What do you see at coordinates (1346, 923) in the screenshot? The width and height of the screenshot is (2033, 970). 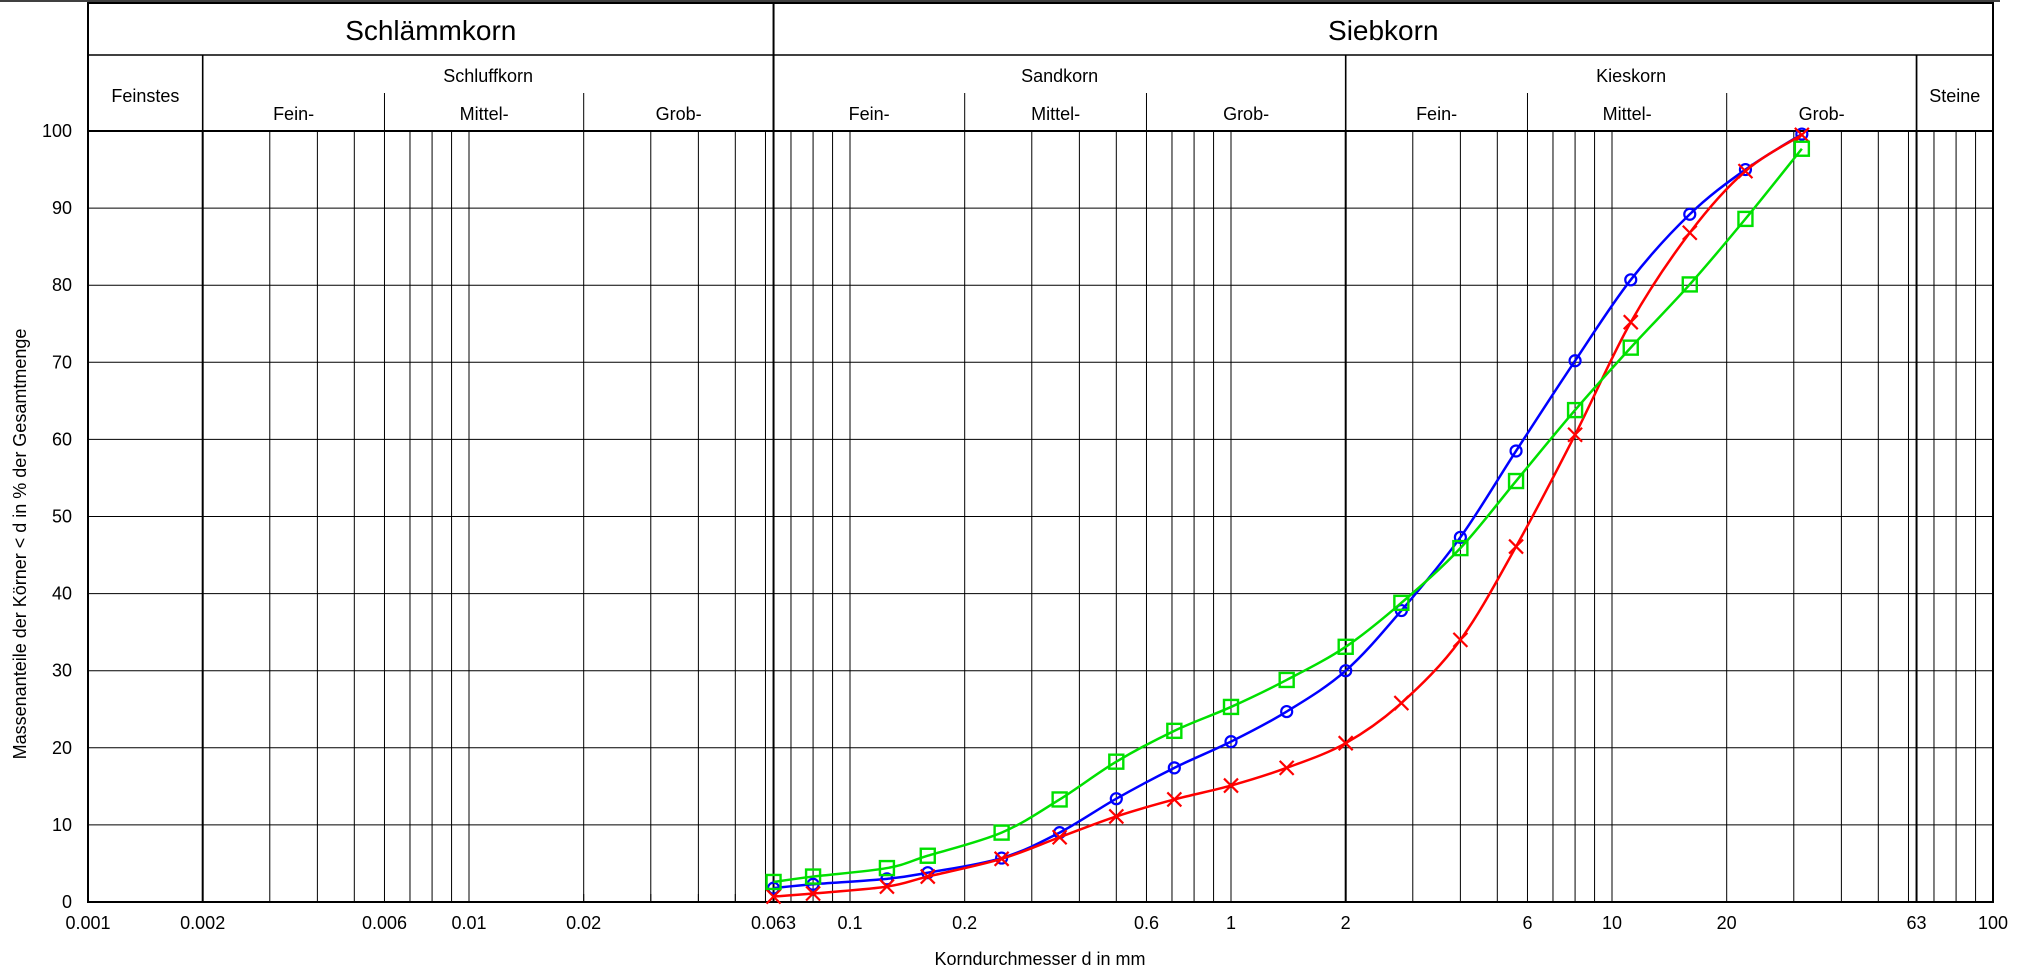 I see `x-tick-label: 2` at bounding box center [1346, 923].